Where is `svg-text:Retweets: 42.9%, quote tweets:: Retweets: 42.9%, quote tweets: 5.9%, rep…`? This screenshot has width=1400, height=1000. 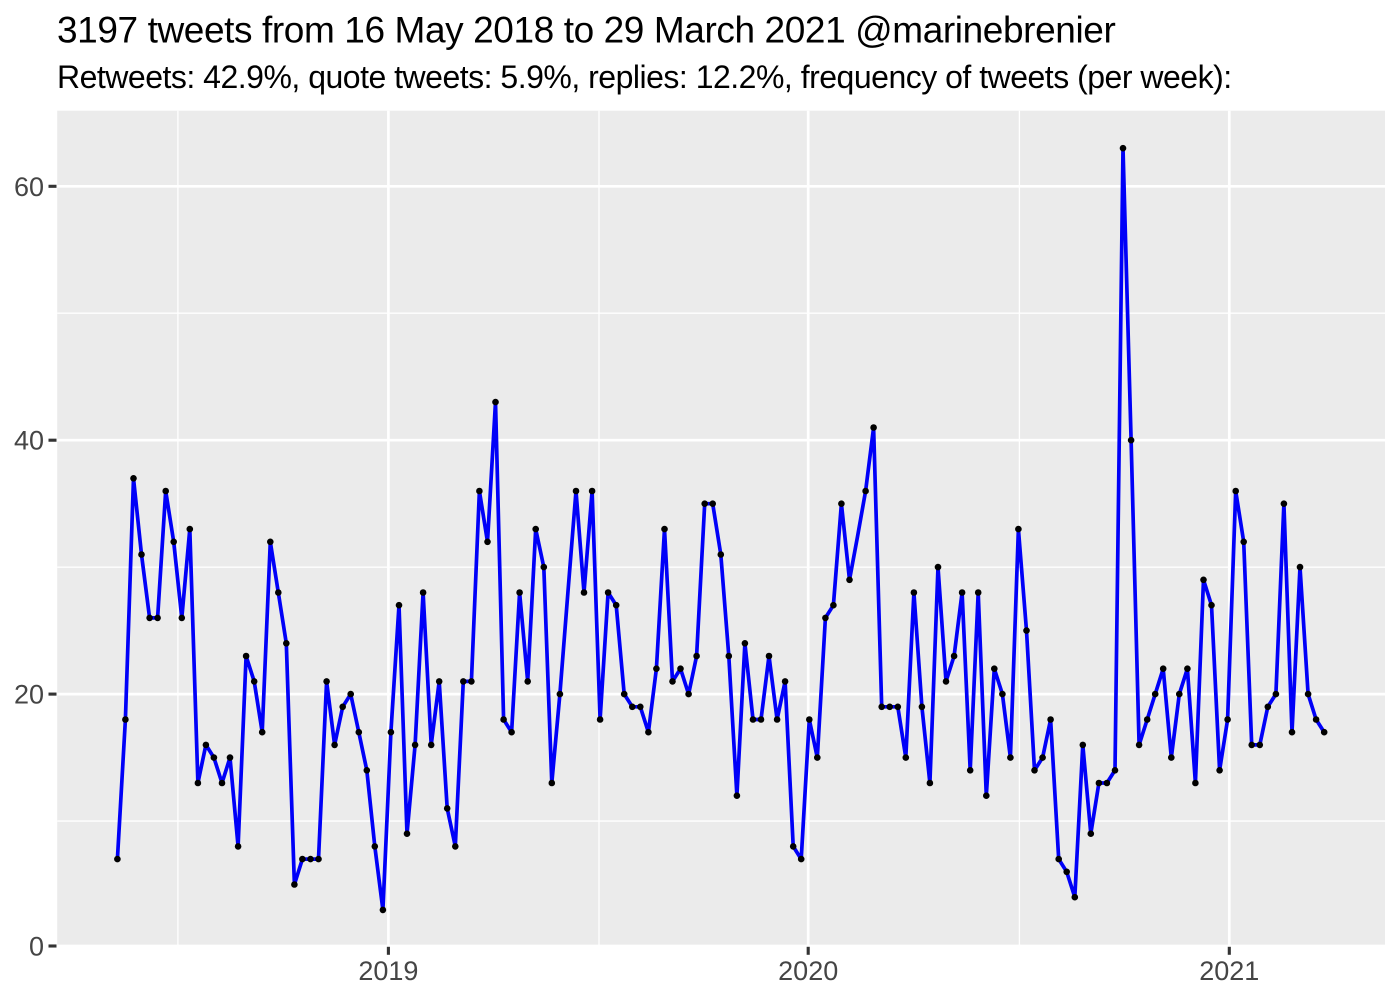 svg-text:Retweets: 42.9%, quote tweets:: Retweets: 42.9%, quote tweets: 5.9%, rep… is located at coordinates (644, 77).